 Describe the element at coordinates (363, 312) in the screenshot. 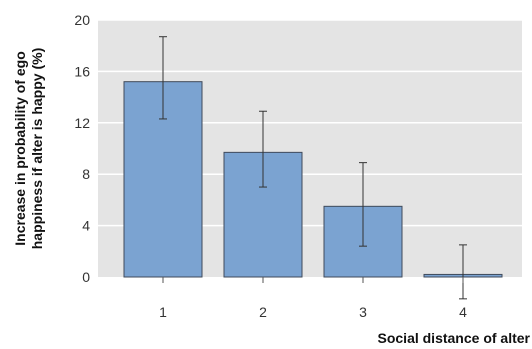

I see `x-tick-label: 3` at that location.